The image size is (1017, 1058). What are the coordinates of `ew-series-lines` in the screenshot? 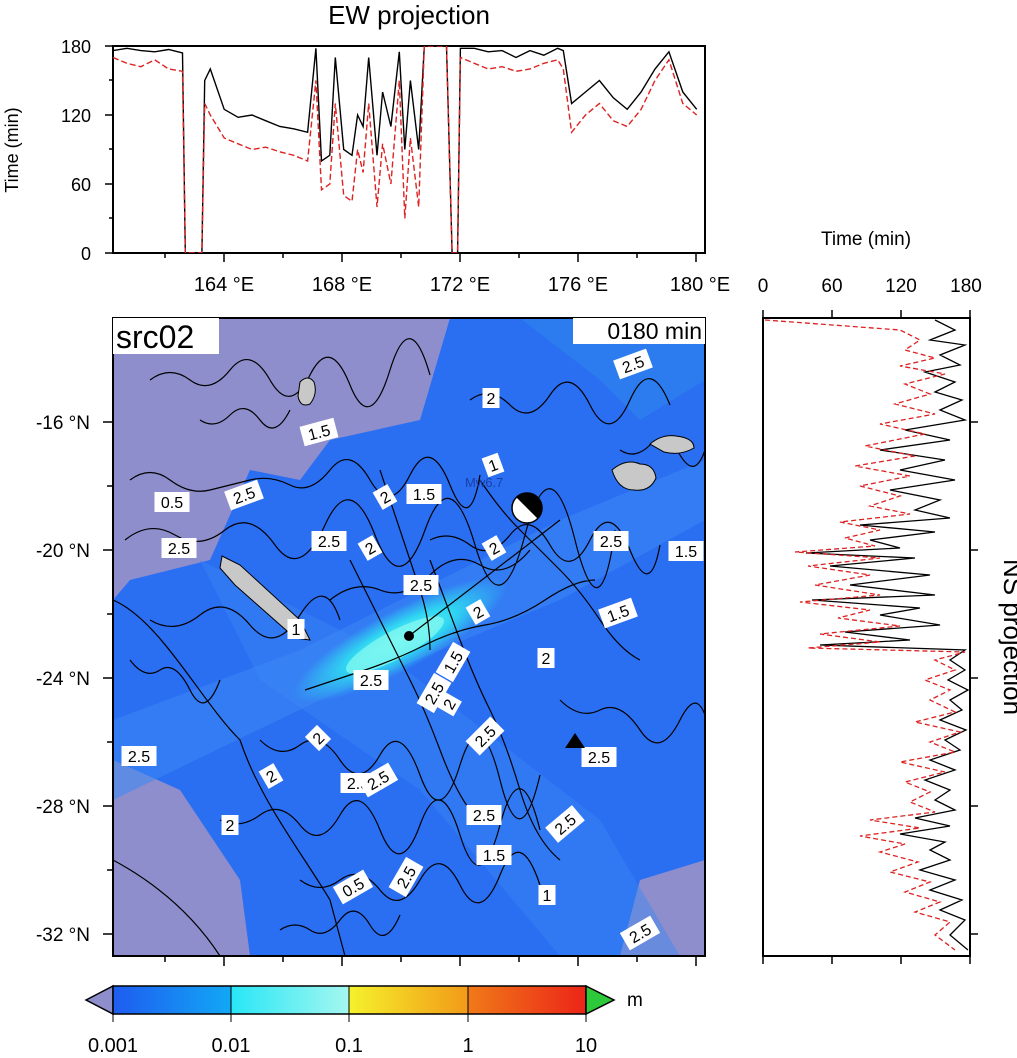 It's located at (405, 149).